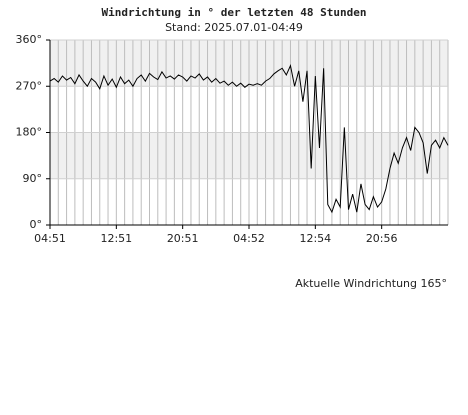  Describe the element at coordinates (234, 12) in the screenshot. I see `chart-title: Windrichtung in ° der letzten 48 Stunden` at that location.